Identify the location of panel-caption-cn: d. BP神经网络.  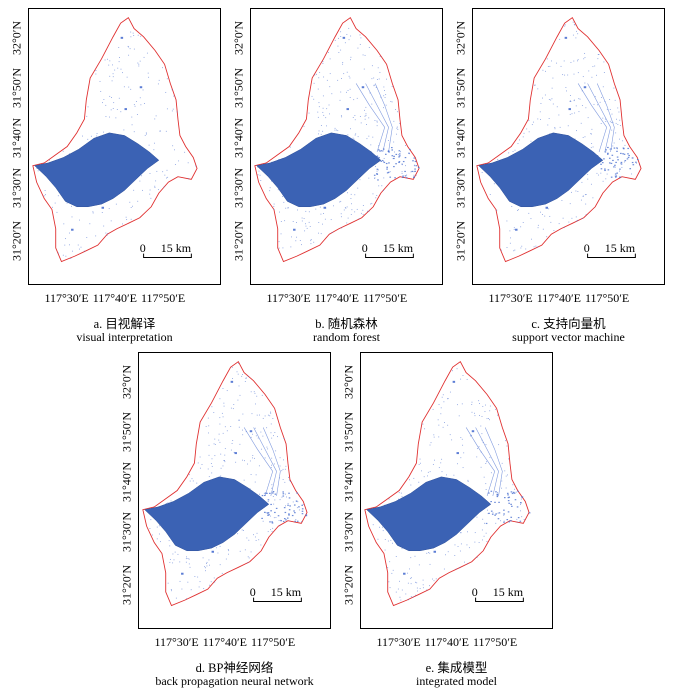
(234, 668).